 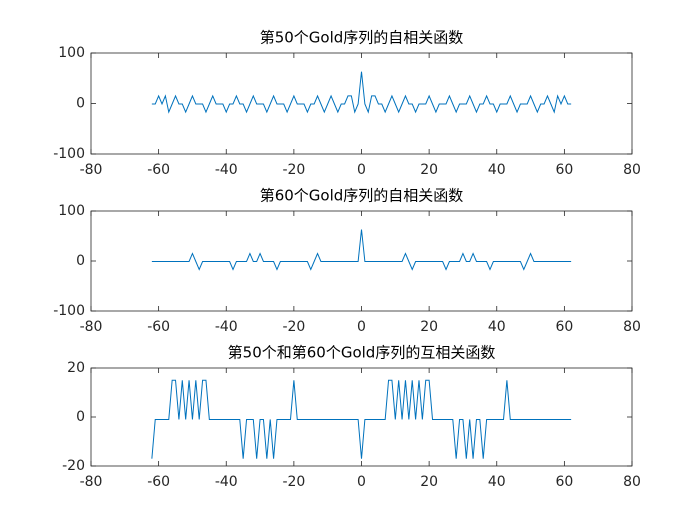 I want to click on y-tick-label: -20, so click(x=73, y=466).